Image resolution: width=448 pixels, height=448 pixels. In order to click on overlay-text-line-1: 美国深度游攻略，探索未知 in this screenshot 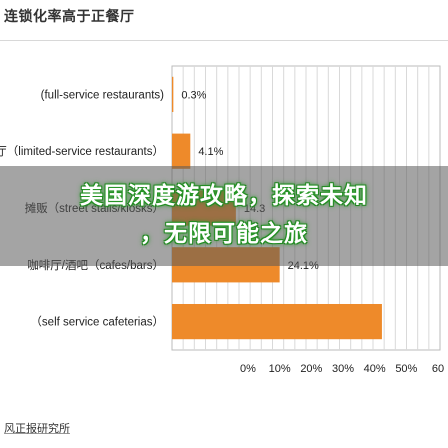, I will do `click(224, 196)`.